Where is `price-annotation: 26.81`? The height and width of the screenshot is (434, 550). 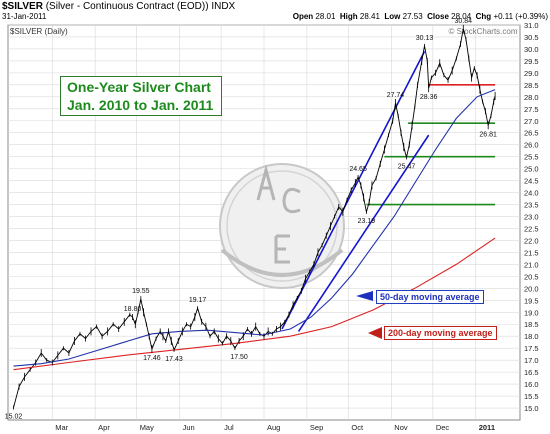 price-annotation: 26.81 is located at coordinates (488, 134).